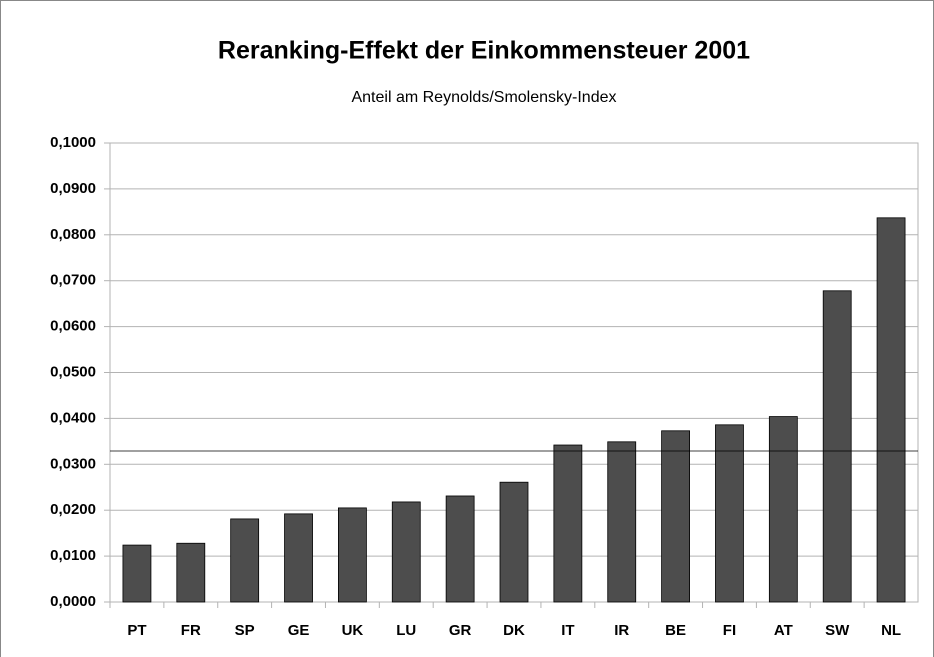 This screenshot has width=934, height=657. I want to click on x-tick-label: PT, so click(136, 630).